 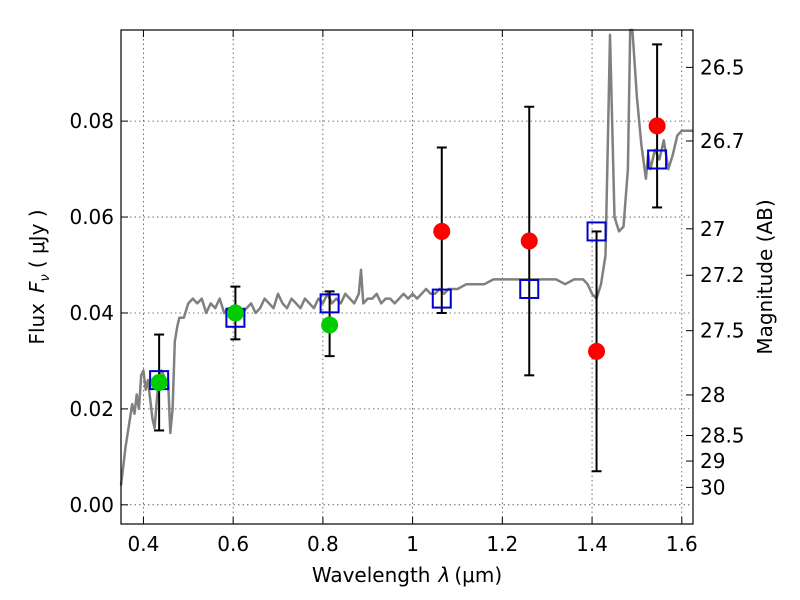 What do you see at coordinates (45, 277) in the screenshot?
I see `y-axis-subscript: ν` at bounding box center [45, 277].